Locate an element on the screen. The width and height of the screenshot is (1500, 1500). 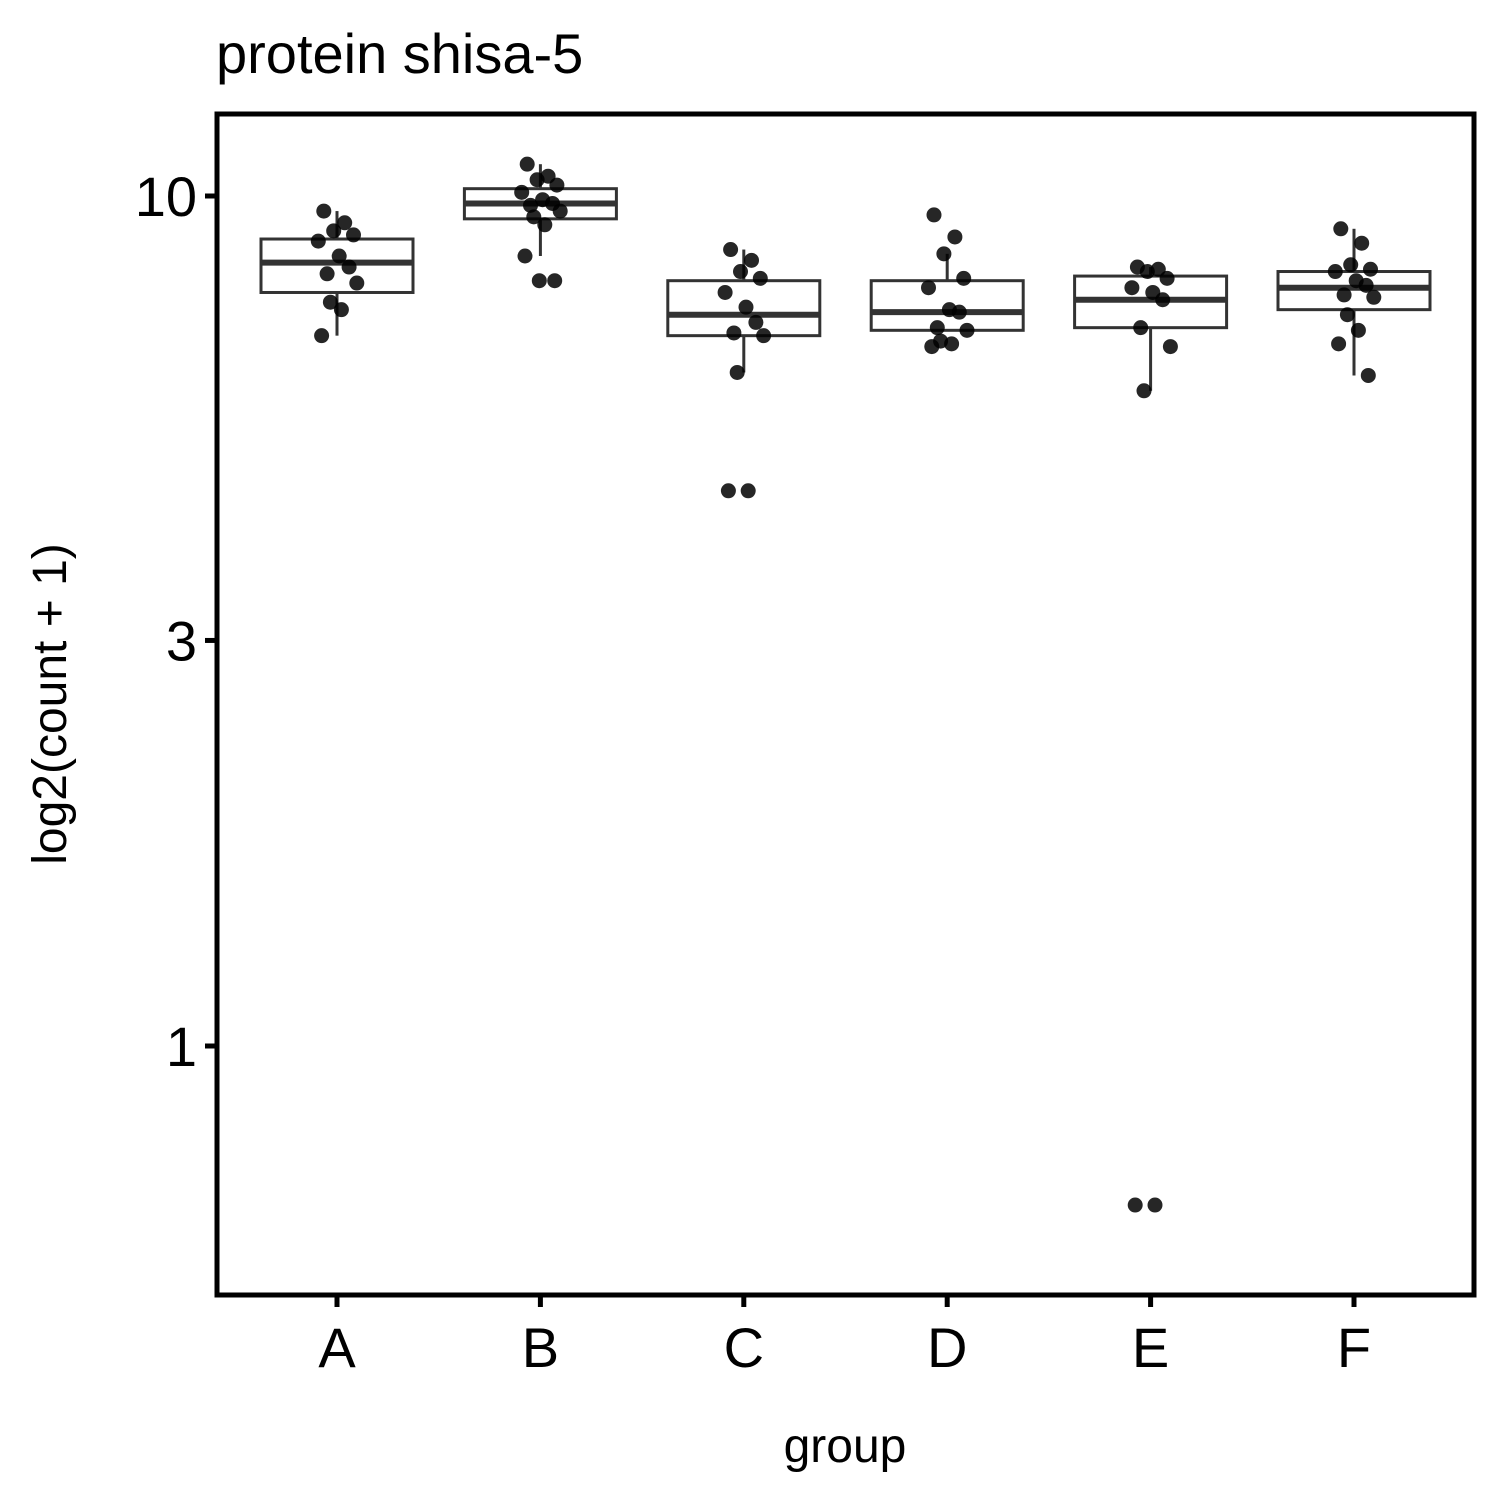
x-tick-label-F: F is located at coordinates (1354, 1347).